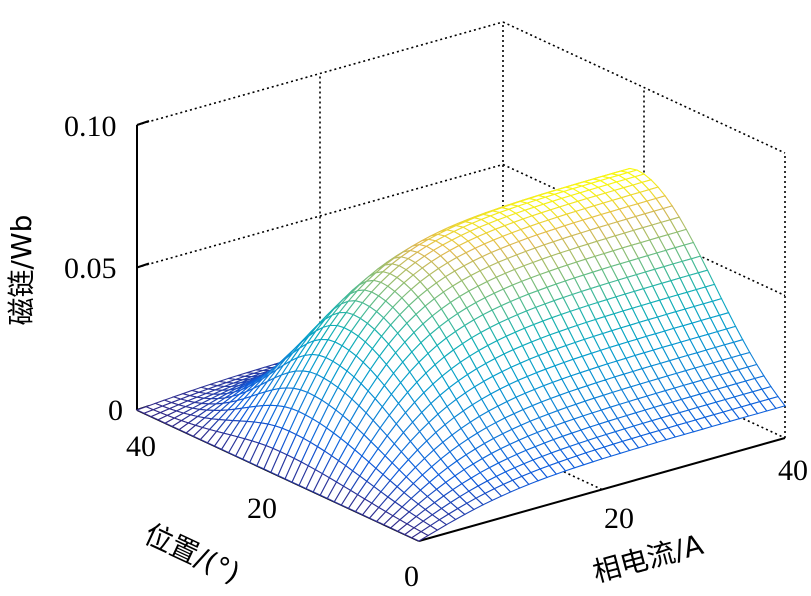 This screenshot has height=596, width=811. Describe the element at coordinates (21, 270) in the screenshot. I see `z-axis-label: 磁链/Wb` at that location.